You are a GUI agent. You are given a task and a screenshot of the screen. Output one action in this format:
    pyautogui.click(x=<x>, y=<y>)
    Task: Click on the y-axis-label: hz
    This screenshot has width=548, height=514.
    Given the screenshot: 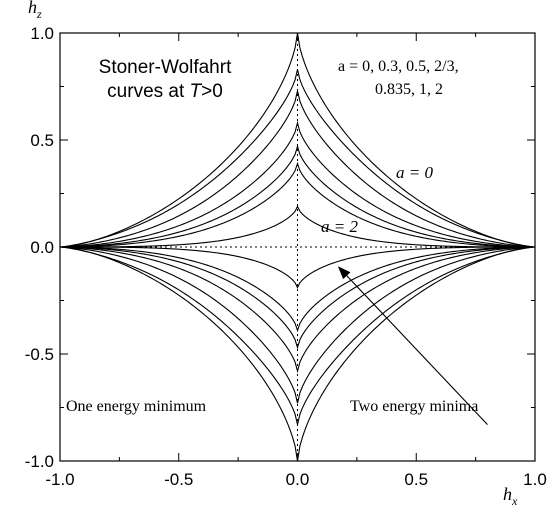 What is the action you would take?
    pyautogui.click(x=35, y=10)
    